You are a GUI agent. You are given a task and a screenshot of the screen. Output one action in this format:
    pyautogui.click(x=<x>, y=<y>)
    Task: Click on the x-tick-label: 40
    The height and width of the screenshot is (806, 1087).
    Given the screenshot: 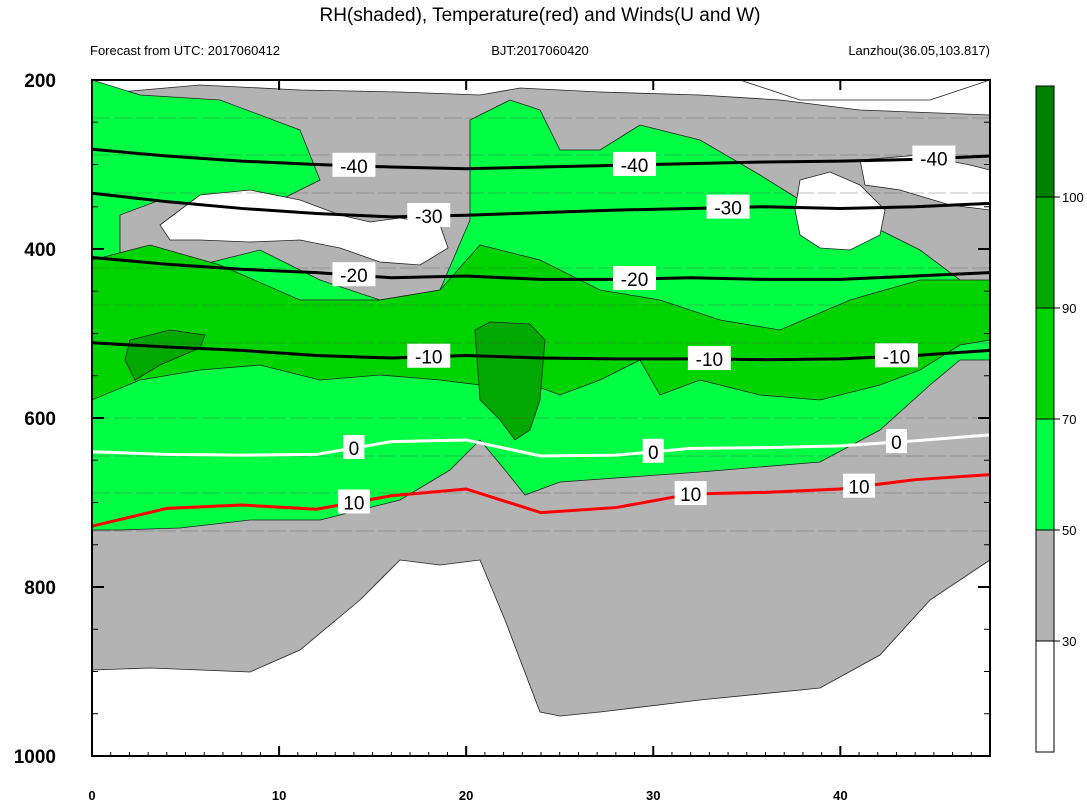 What is the action you would take?
    pyautogui.click(x=840, y=795)
    